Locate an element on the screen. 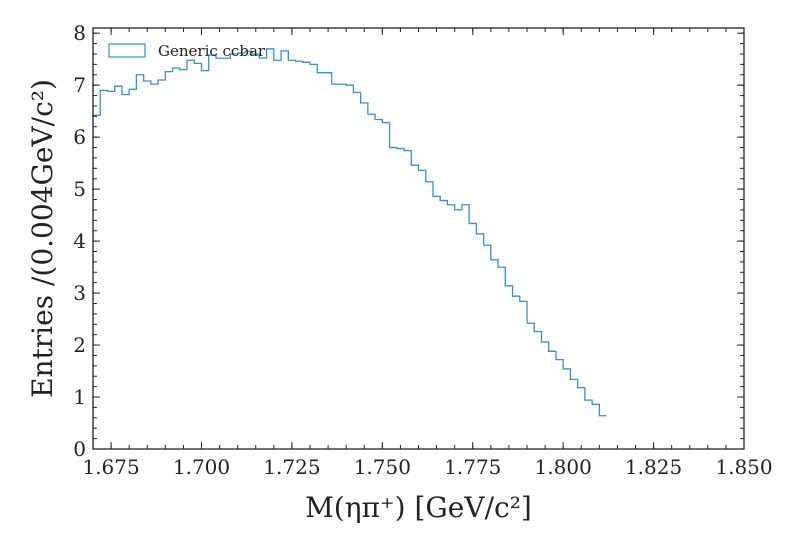  y-tick-label: 7 is located at coordinates (79, 85).